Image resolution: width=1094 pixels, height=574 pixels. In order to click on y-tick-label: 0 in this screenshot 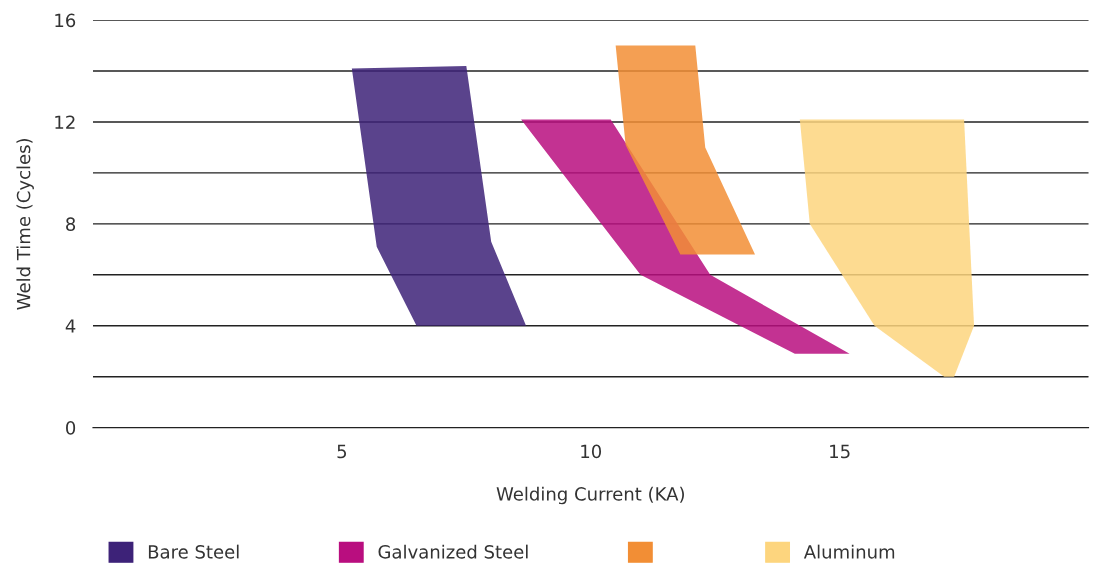, I will do `click(71, 428)`.